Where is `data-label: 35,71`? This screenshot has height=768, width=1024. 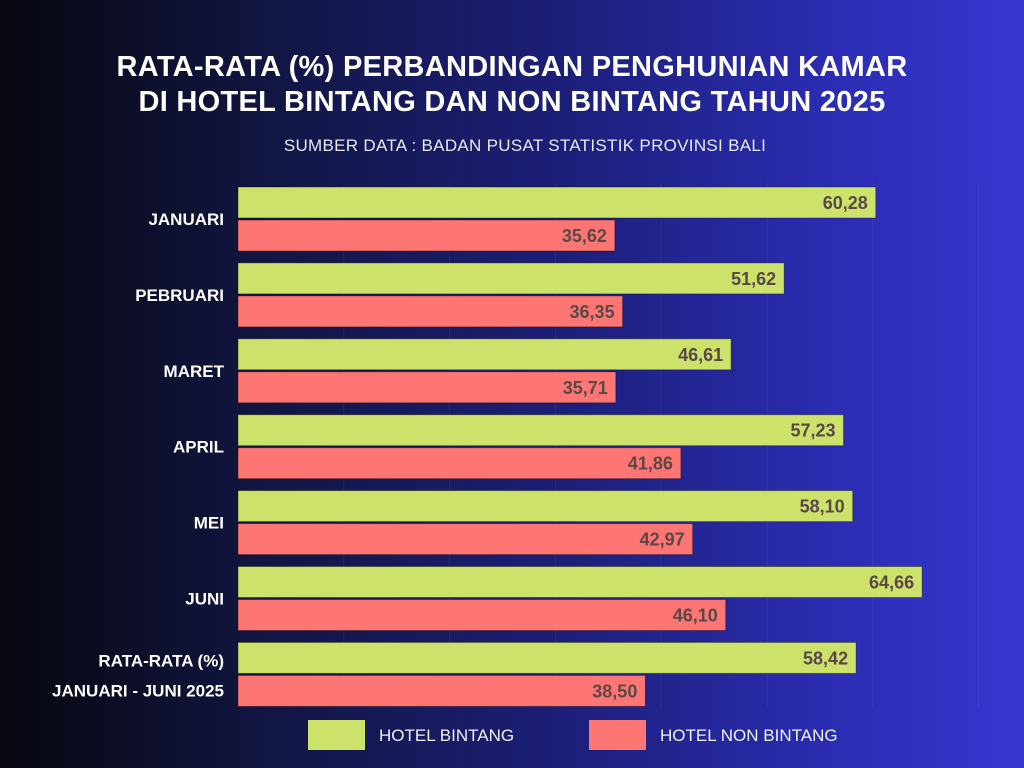
data-label: 35,71 is located at coordinates (585, 388).